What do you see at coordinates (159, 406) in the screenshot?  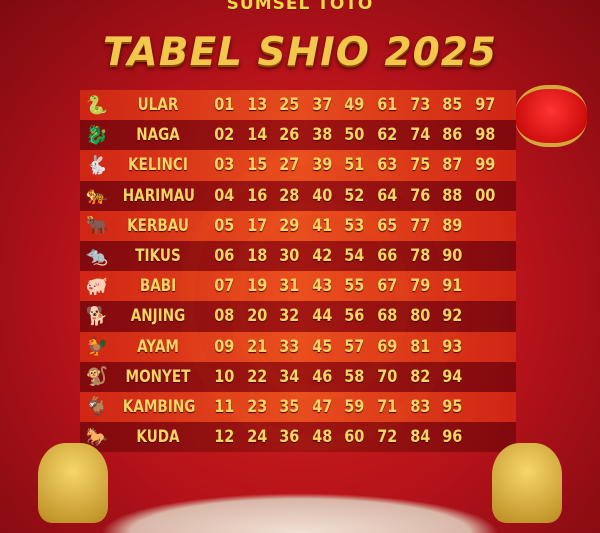 I see `shio-name: KAMBING` at bounding box center [159, 406].